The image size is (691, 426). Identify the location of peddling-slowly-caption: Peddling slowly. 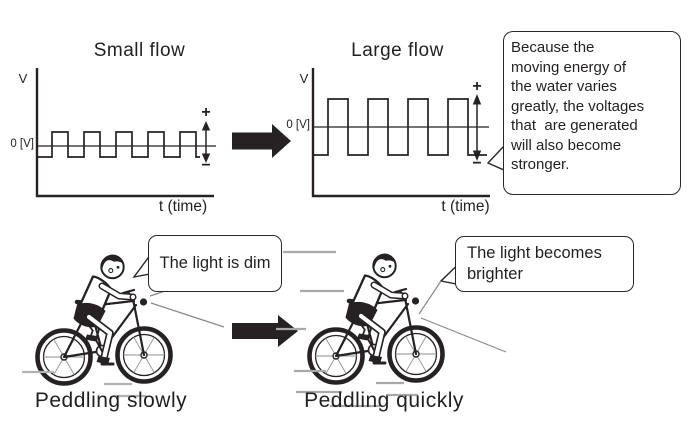
(111, 400).